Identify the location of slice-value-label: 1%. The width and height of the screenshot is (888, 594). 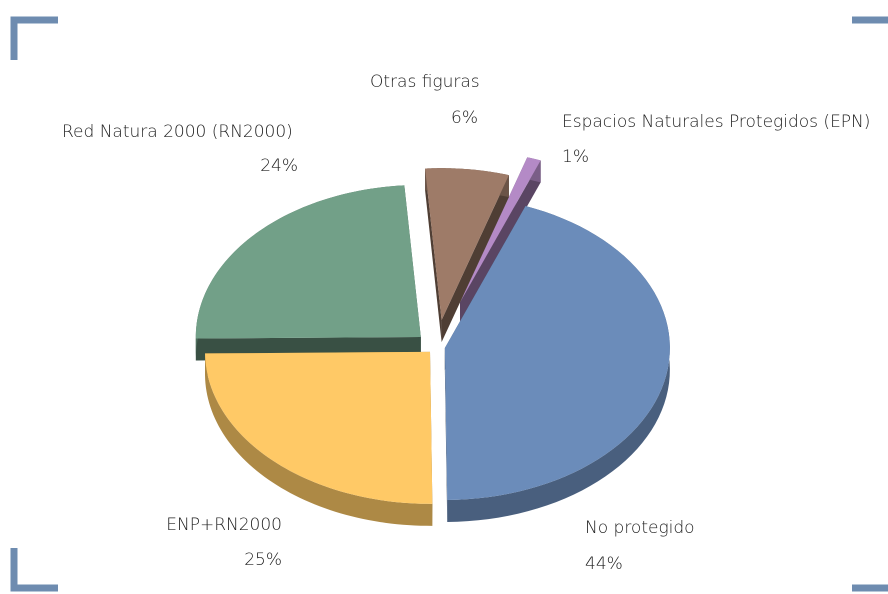
(575, 157).